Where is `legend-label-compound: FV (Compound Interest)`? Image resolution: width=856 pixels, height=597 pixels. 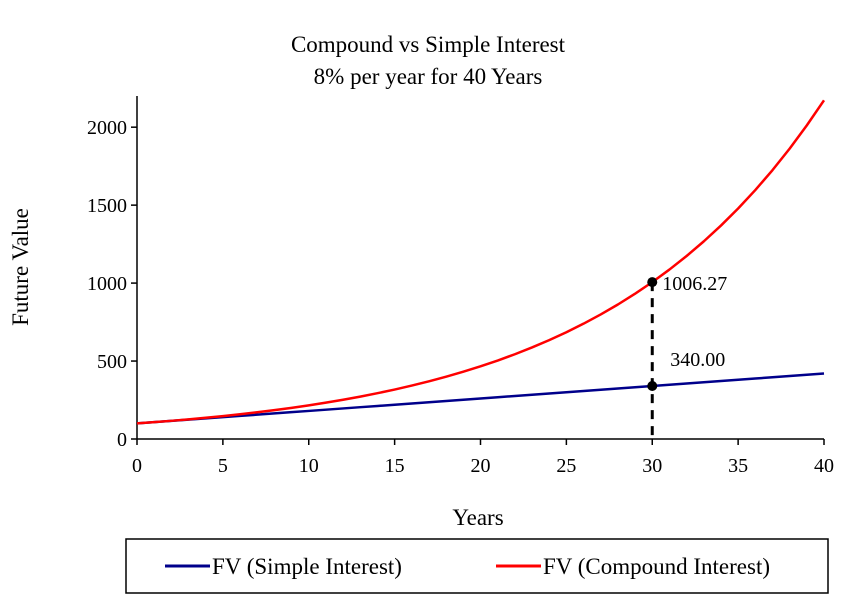
legend-label-compound: FV (Compound Interest) is located at coordinates (656, 566).